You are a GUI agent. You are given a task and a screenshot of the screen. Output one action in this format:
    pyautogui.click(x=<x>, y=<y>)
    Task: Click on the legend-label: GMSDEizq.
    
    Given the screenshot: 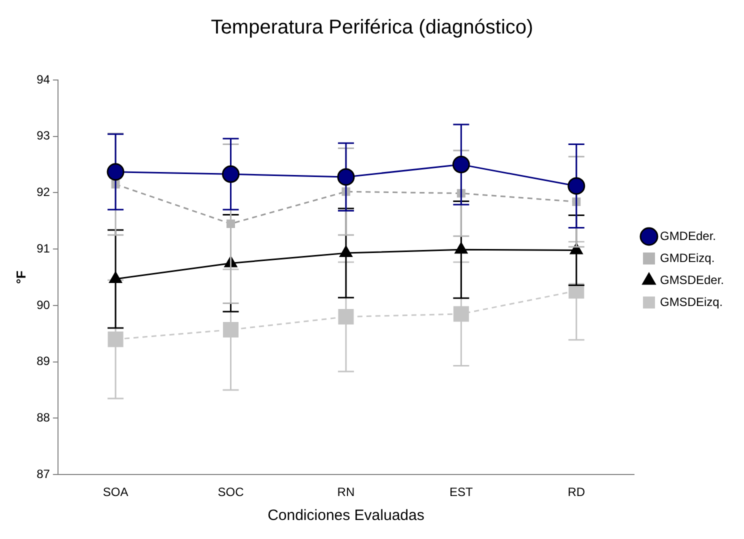 What is the action you would take?
    pyautogui.click(x=691, y=301)
    